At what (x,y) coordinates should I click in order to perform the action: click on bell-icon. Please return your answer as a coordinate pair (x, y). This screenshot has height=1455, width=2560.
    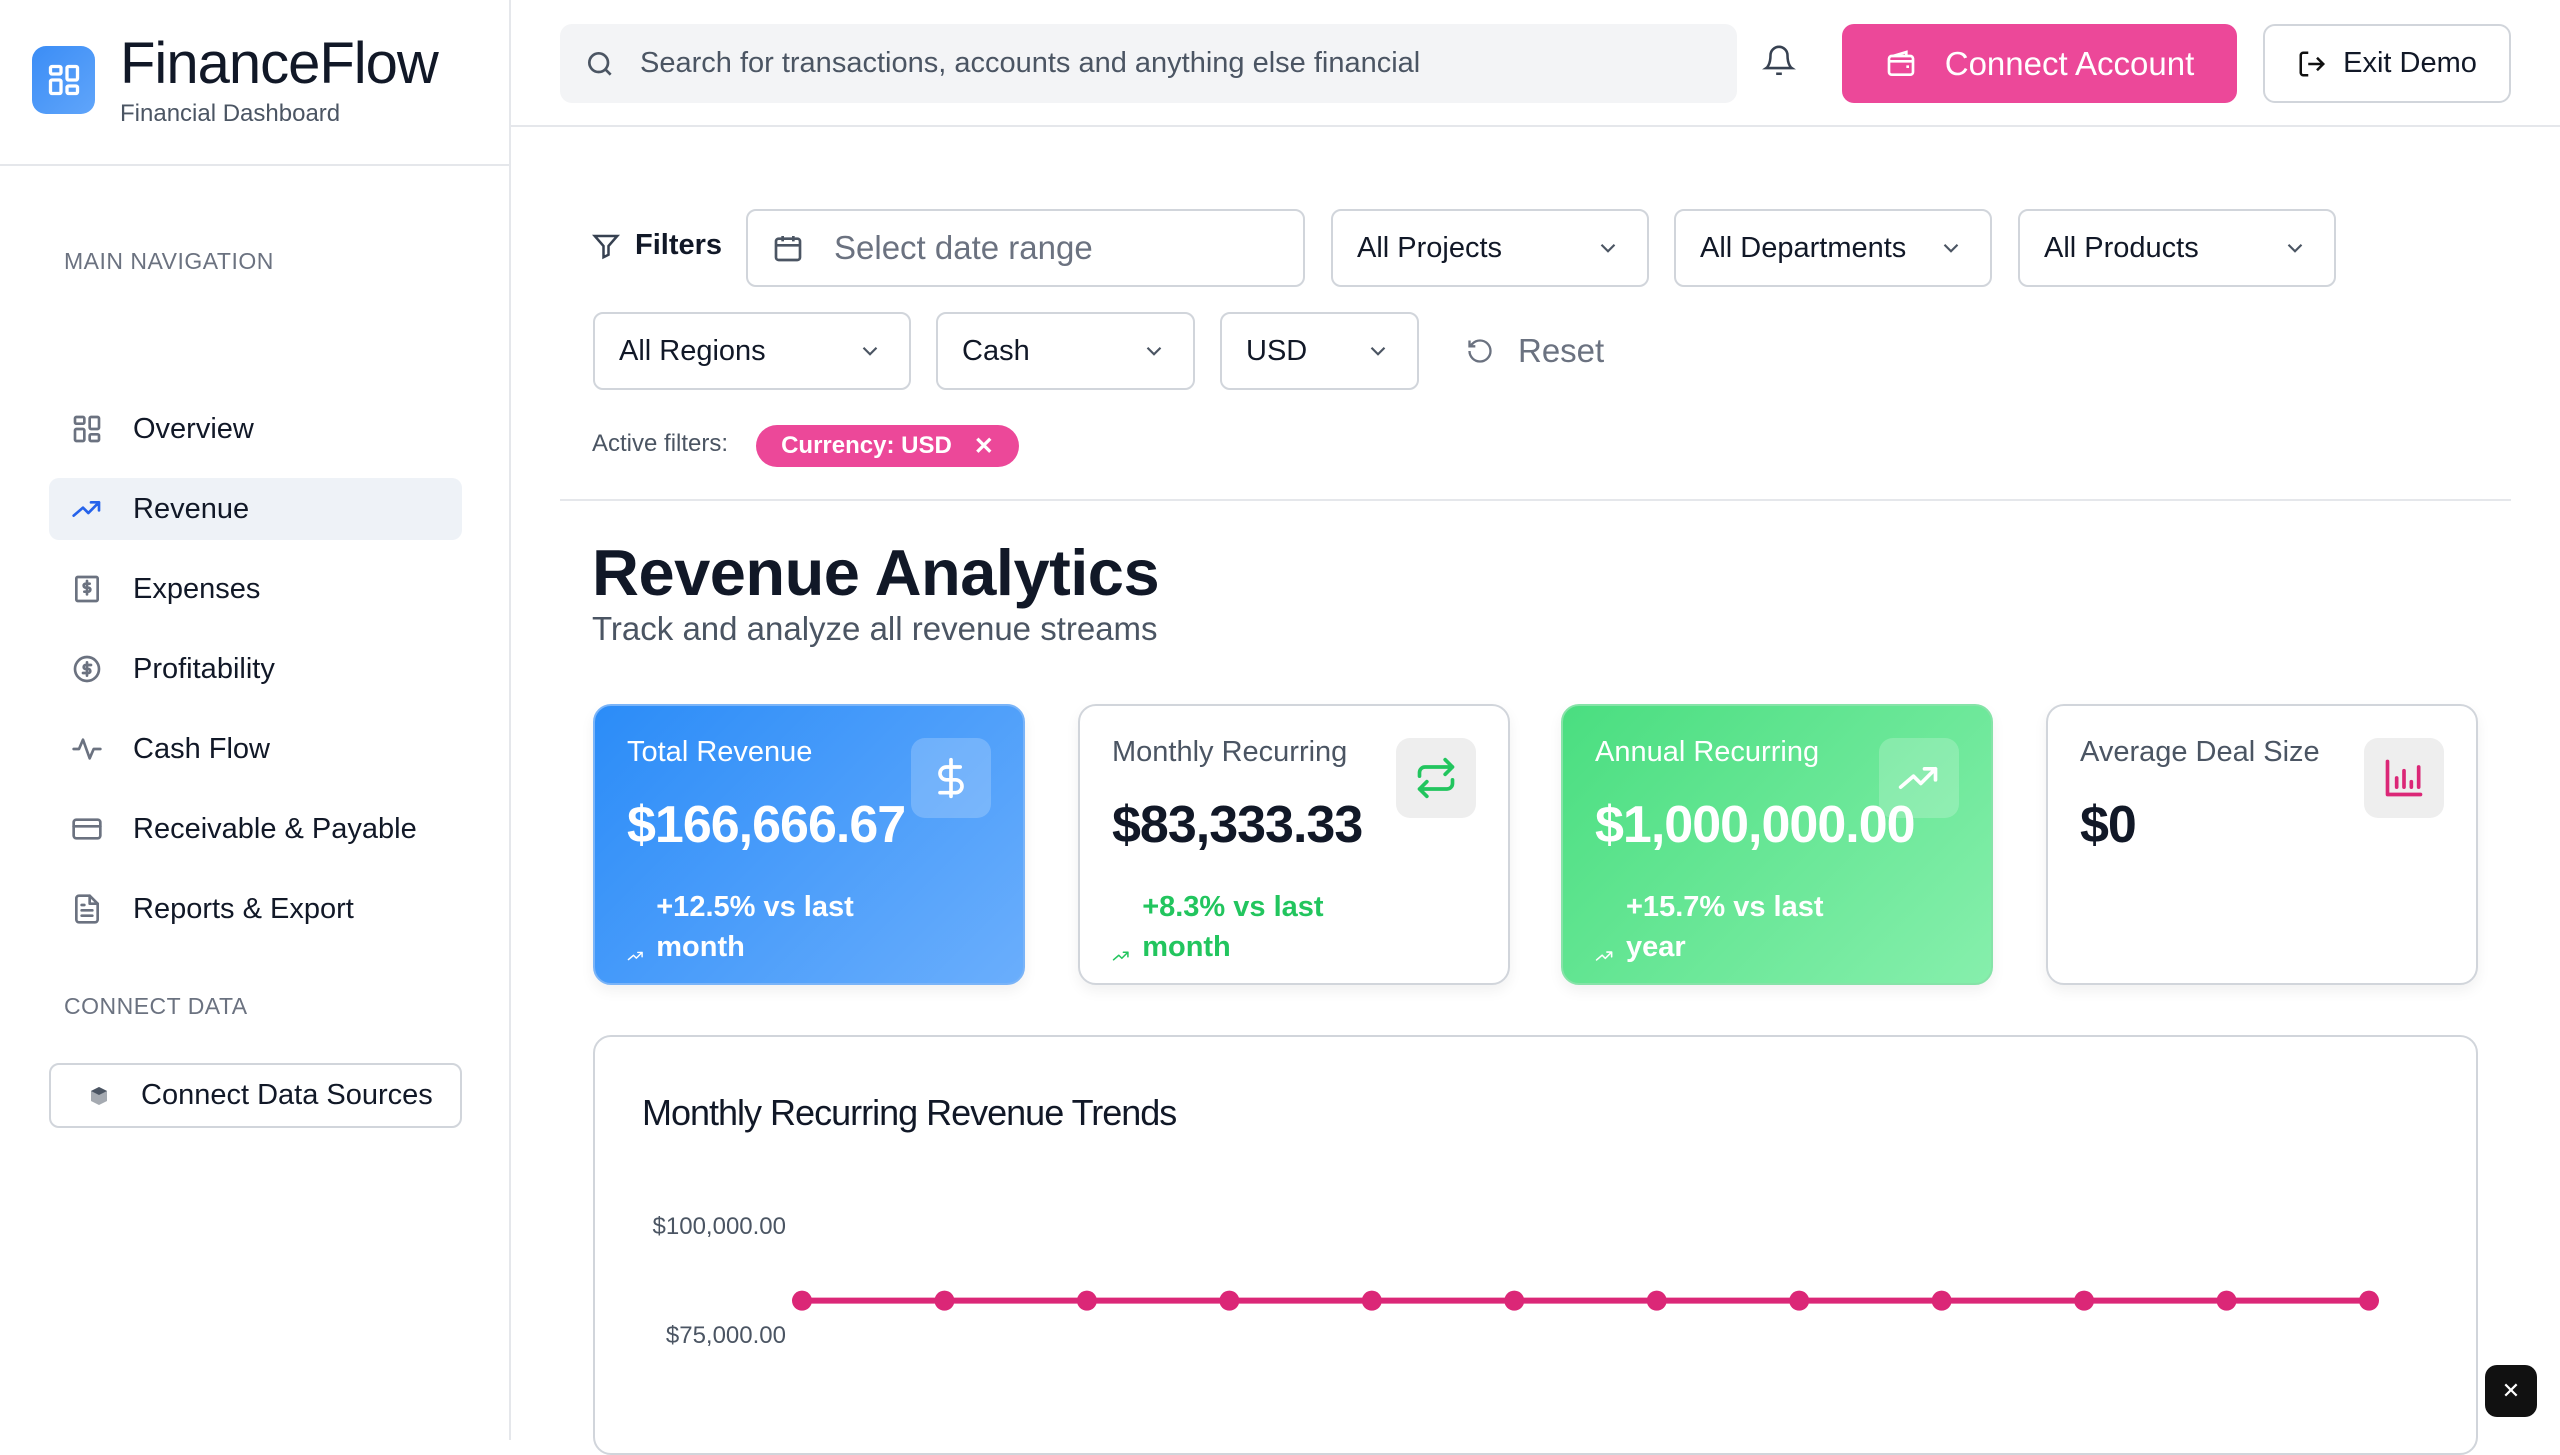
    Looking at the image, I should click on (1779, 63).